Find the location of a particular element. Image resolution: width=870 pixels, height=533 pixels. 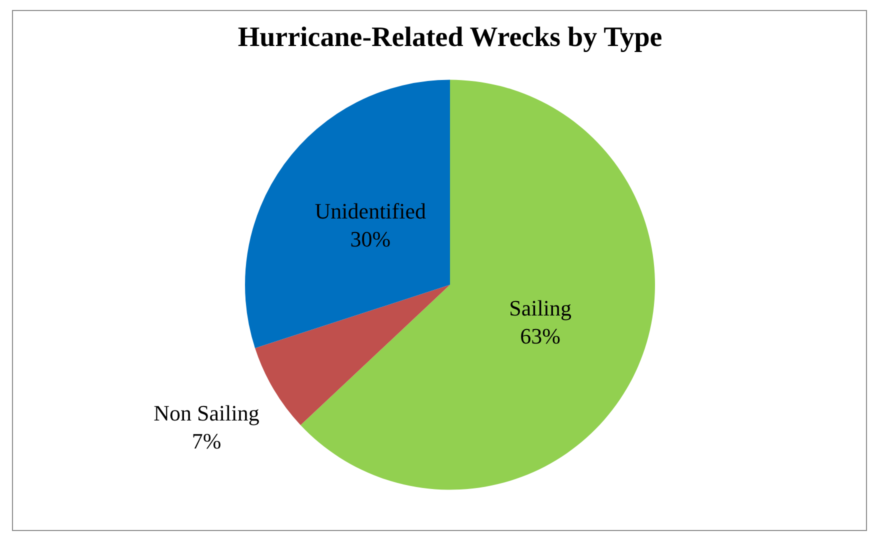

slice-label: Unidentified is located at coordinates (370, 211).